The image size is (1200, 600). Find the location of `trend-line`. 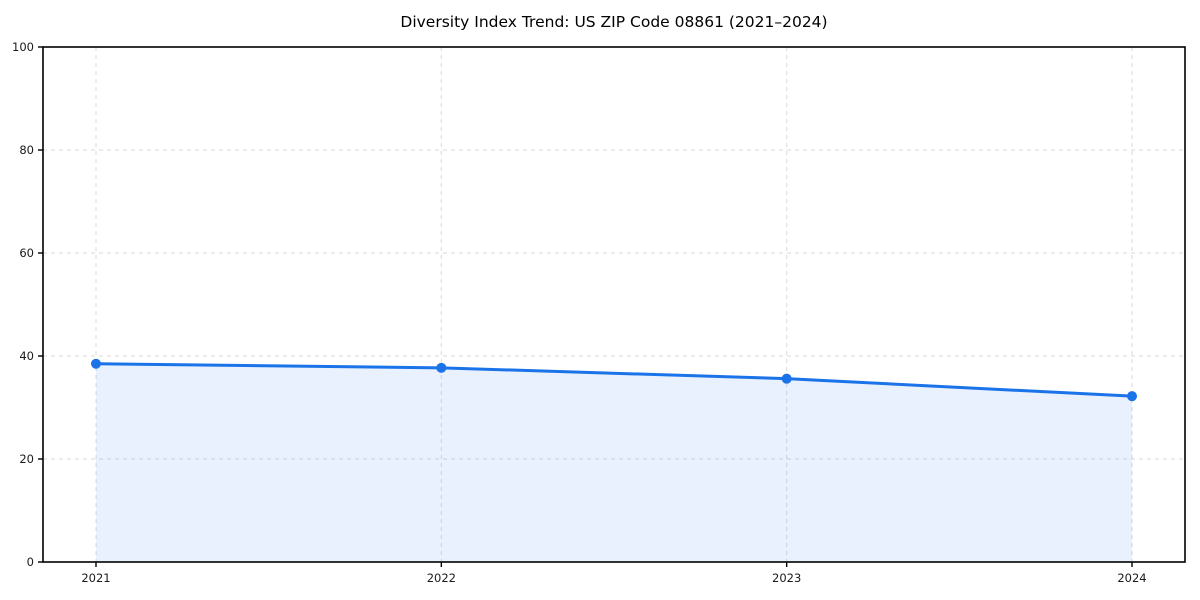

trend-line is located at coordinates (614, 380).